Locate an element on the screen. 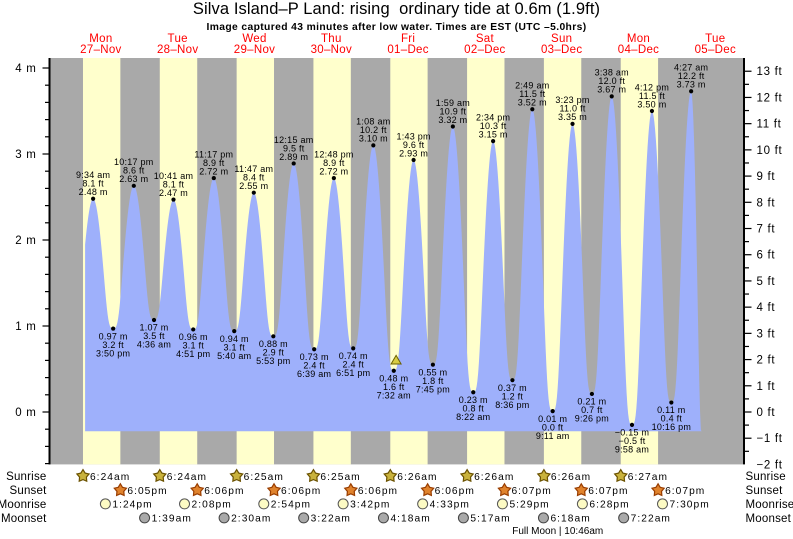 Image resolution: width=793 pixels, height=539 pixels. moonset-icon is located at coordinates (224, 518).